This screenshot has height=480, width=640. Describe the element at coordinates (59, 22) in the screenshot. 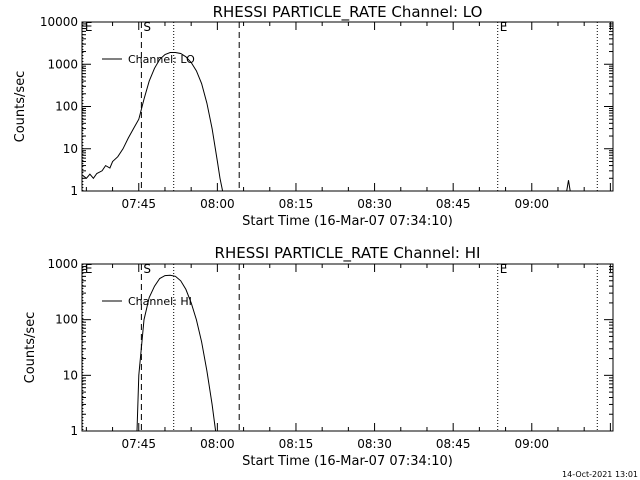

I see `y-tick-label: 10000` at that location.